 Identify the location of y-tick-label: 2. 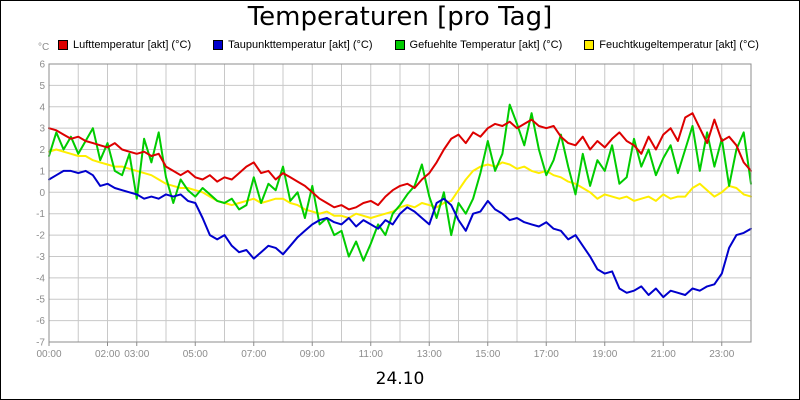
(42, 150).